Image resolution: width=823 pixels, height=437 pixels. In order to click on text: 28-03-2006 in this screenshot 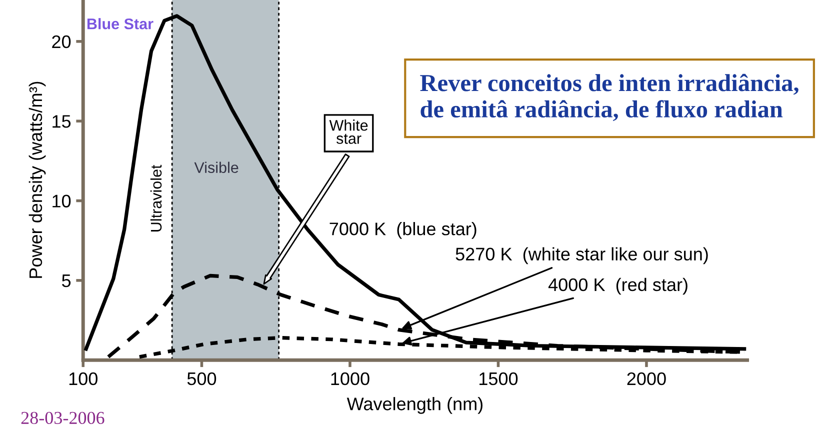, I will do `click(62, 418)`.